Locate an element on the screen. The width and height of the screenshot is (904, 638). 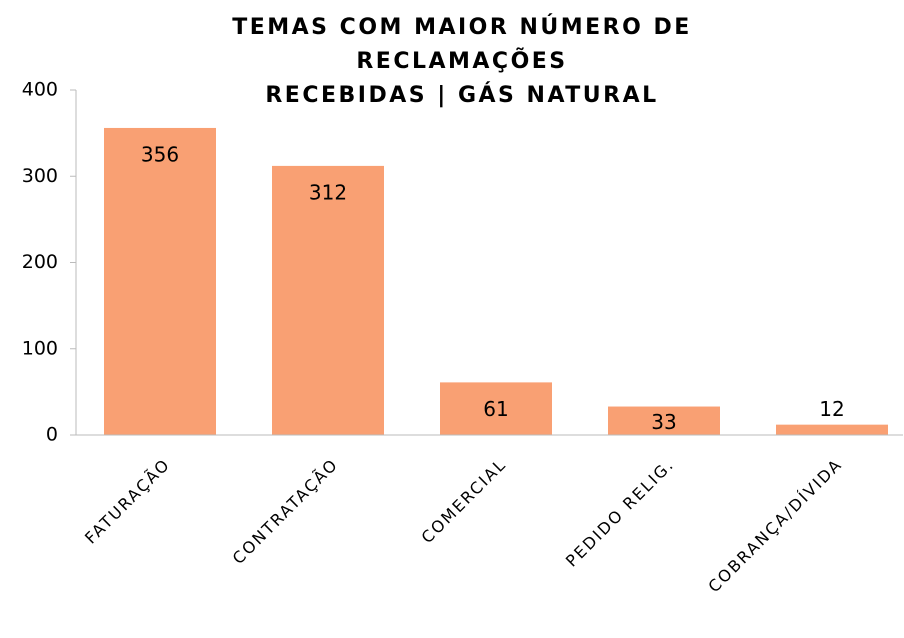
y-tick-label: 0 is located at coordinates (52, 435).